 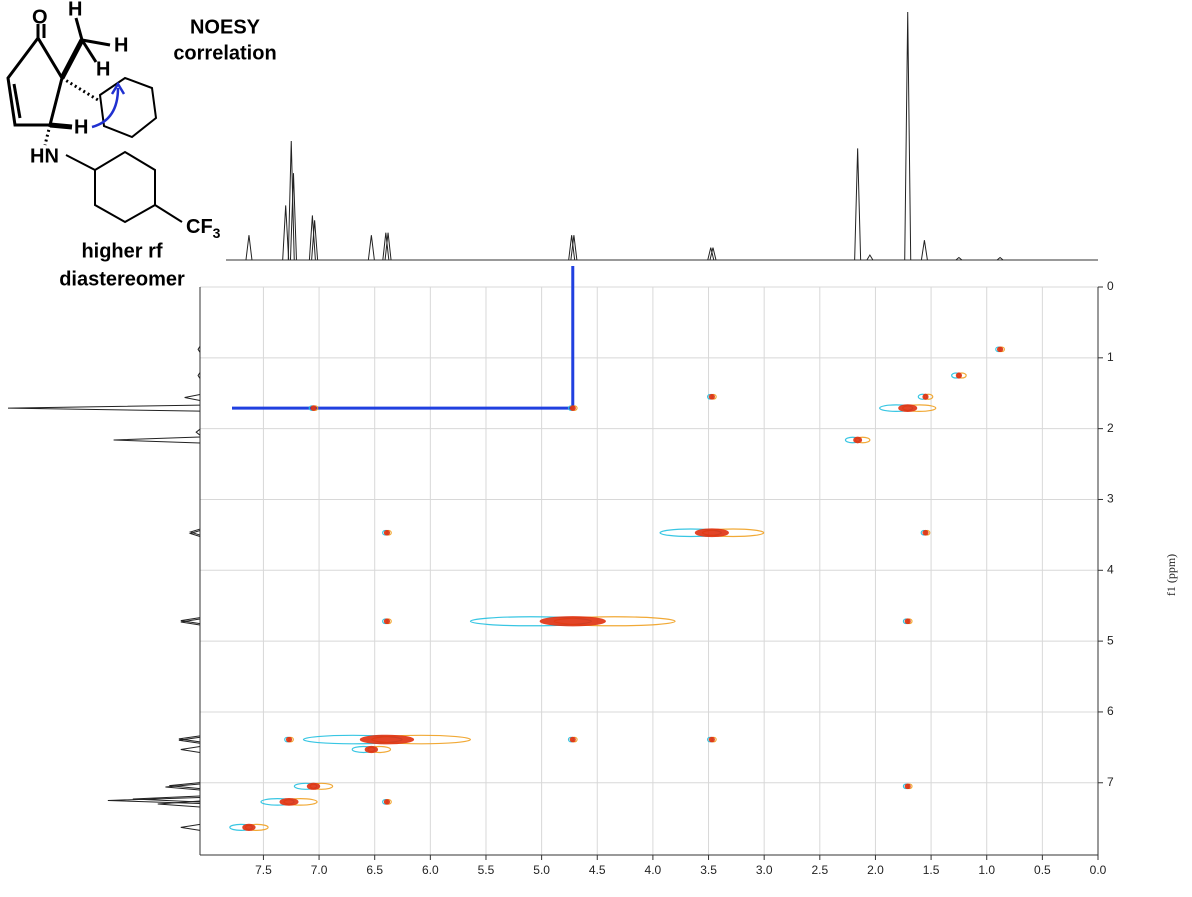 What do you see at coordinates (1042, 870) in the screenshot?
I see `x-tick-label: 0.5` at bounding box center [1042, 870].